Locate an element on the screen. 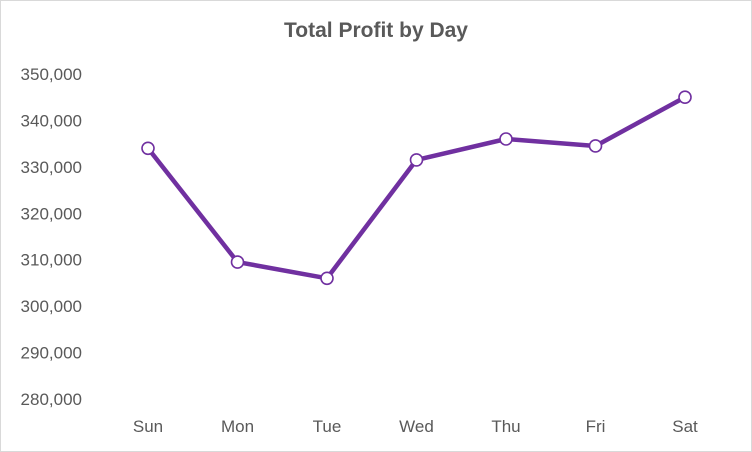 This screenshot has width=752, height=452. x-tick-label: Sun is located at coordinates (148, 426).